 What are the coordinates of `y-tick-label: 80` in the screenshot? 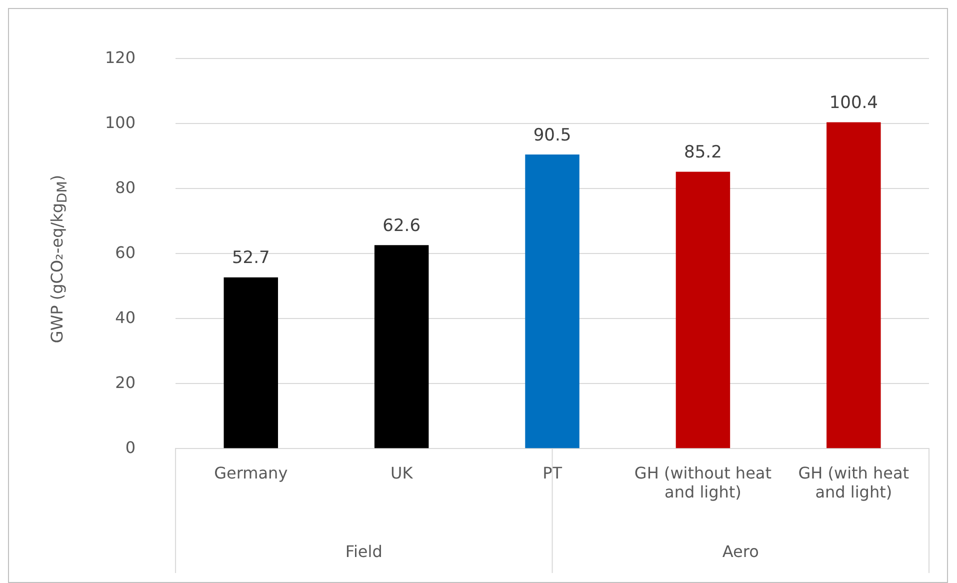 It's located at (125, 187).